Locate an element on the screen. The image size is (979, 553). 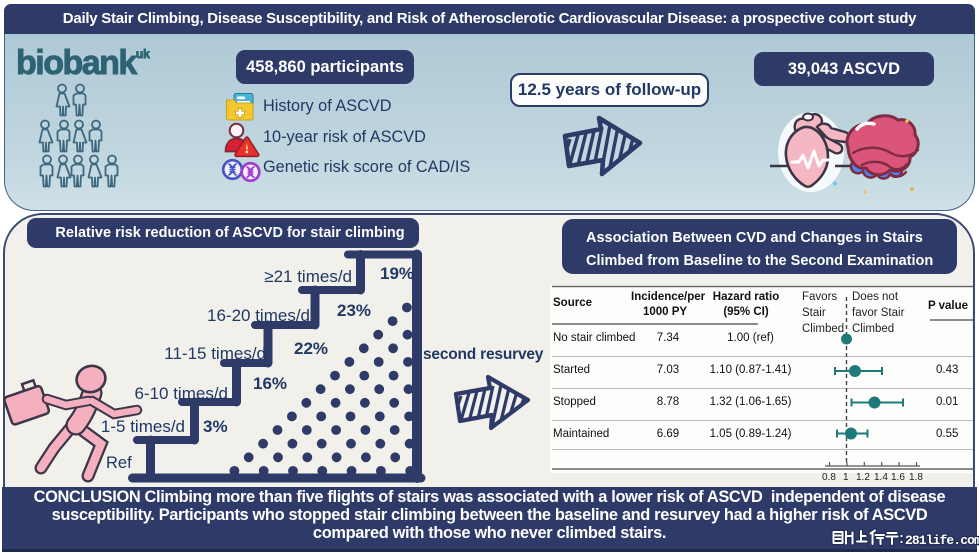
svg-text: 281life.com is located at coordinates (942, 540).